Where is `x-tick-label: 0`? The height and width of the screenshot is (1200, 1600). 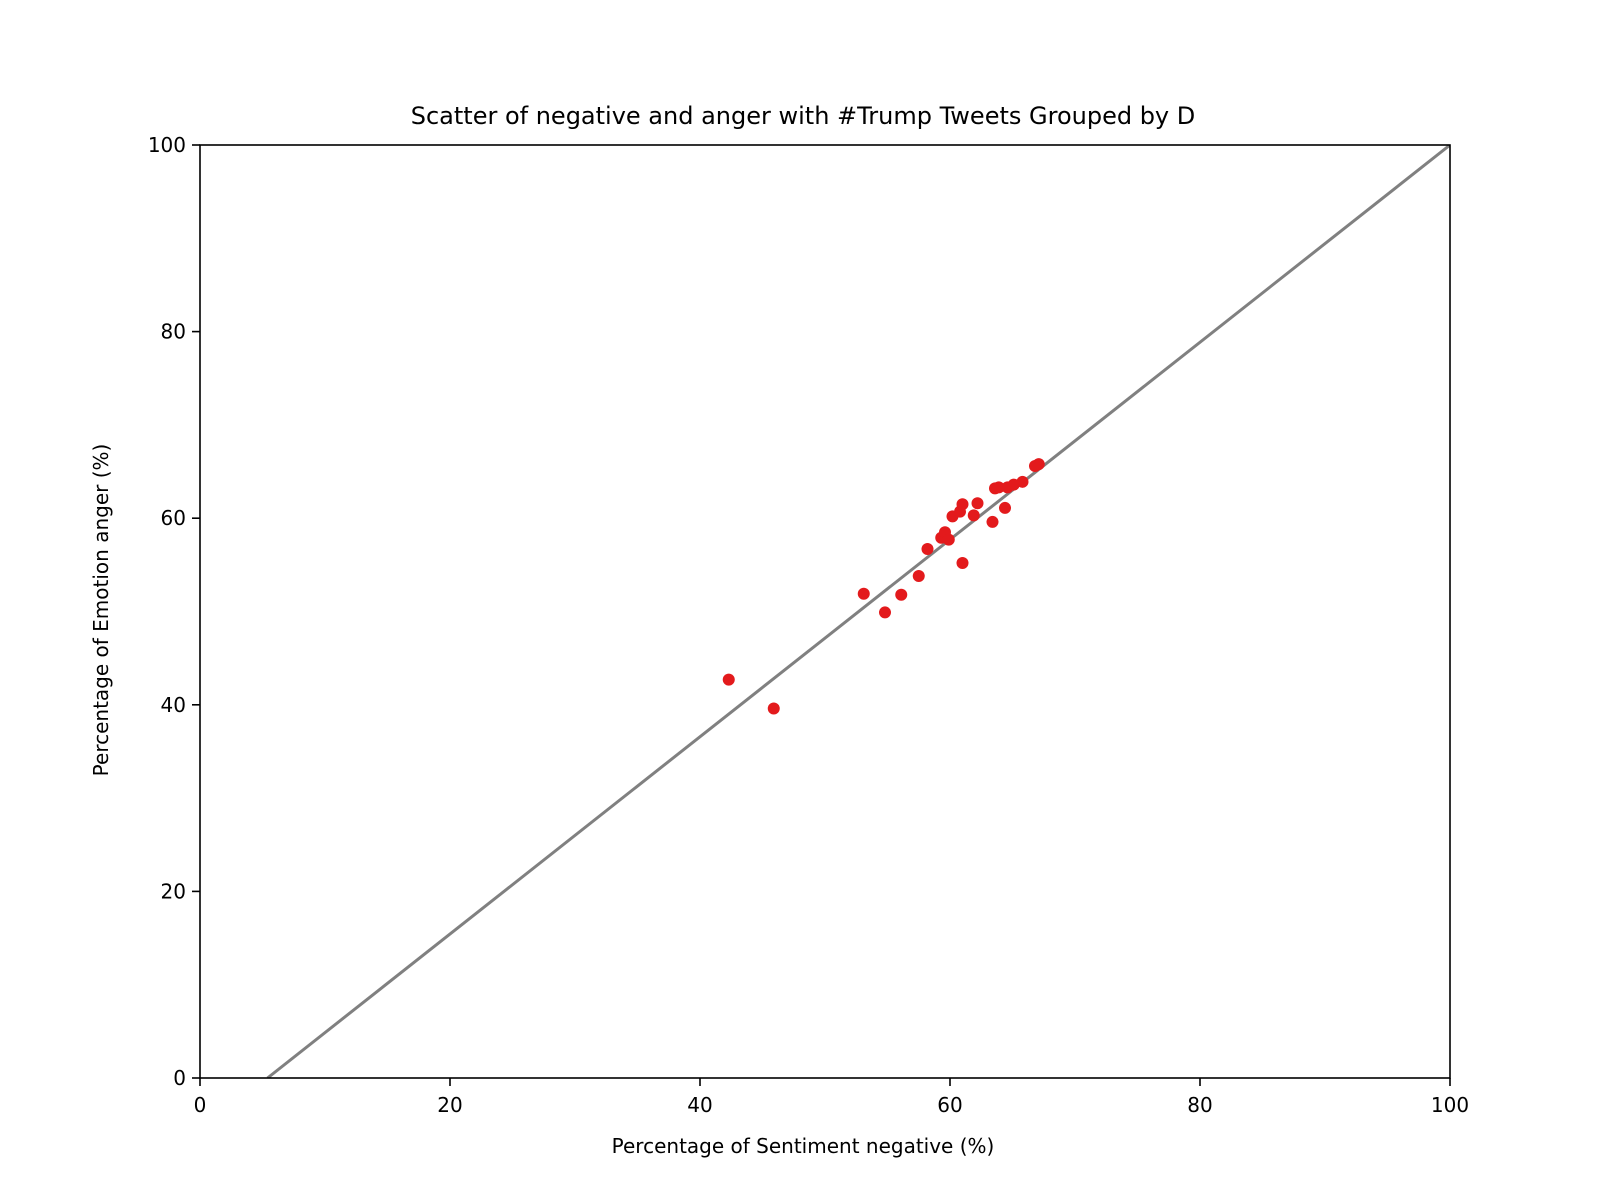 x-tick-label: 0 is located at coordinates (200, 1105).